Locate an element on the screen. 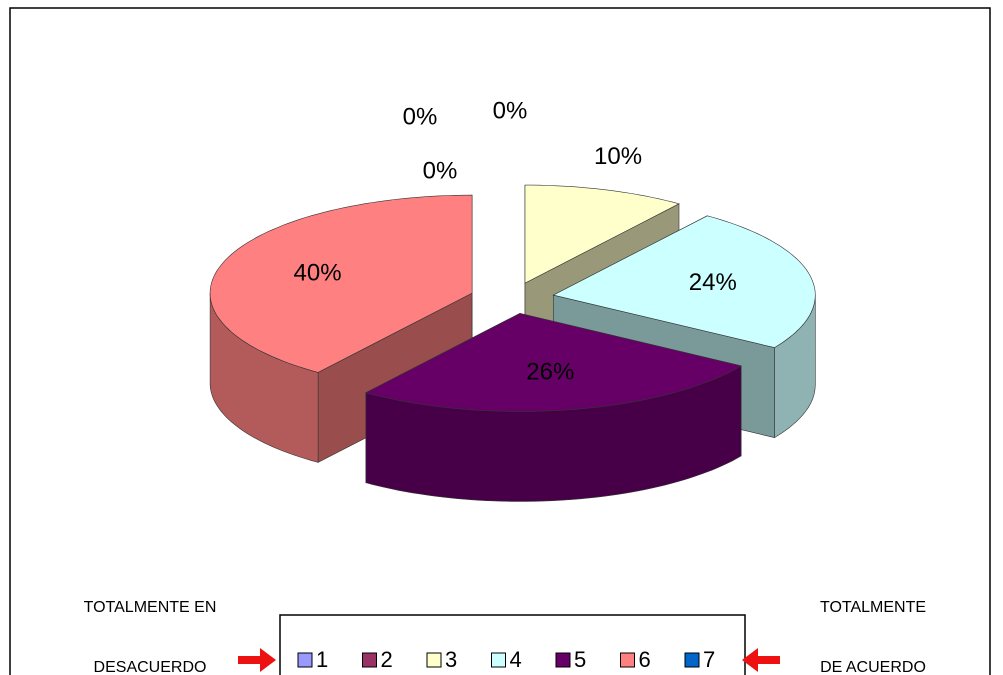 This screenshot has width=1003, height=675. arrow-left is located at coordinates (257, 660).